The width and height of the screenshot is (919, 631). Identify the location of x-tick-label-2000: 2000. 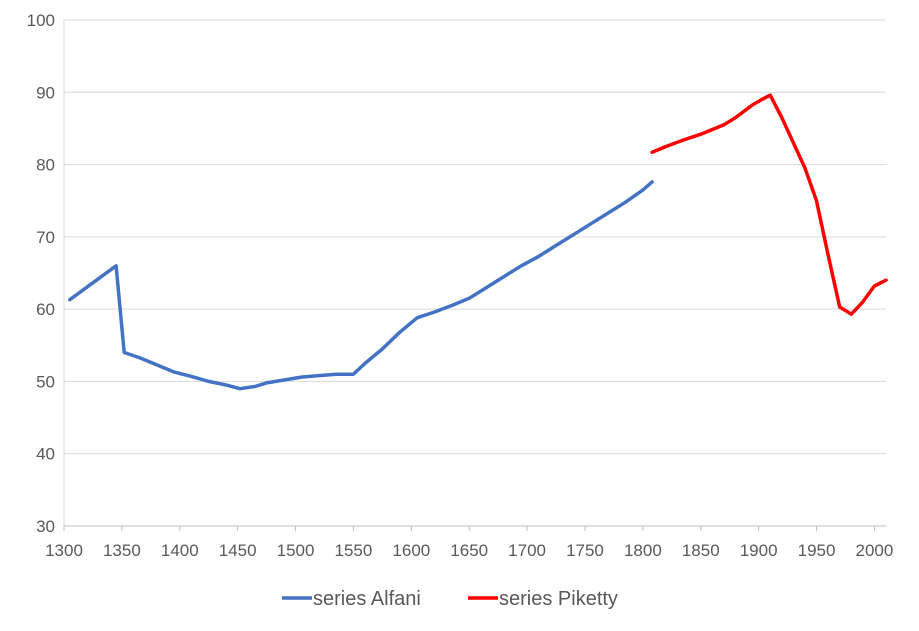
(875, 550).